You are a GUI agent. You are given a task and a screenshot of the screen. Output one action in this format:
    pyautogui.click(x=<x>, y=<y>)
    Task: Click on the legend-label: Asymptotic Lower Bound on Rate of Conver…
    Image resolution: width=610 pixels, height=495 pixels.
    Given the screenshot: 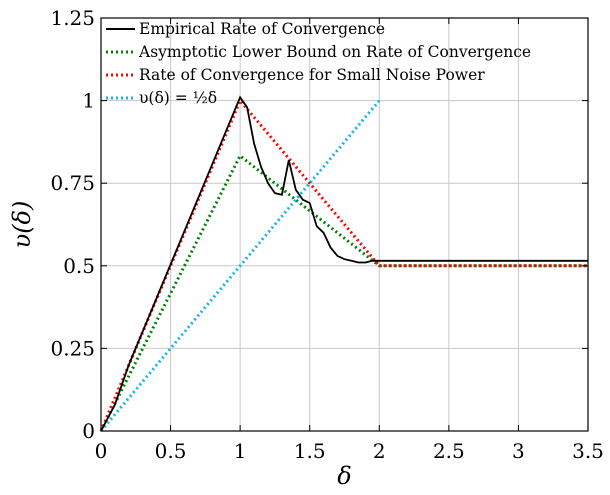 What is the action you would take?
    pyautogui.click(x=334, y=52)
    